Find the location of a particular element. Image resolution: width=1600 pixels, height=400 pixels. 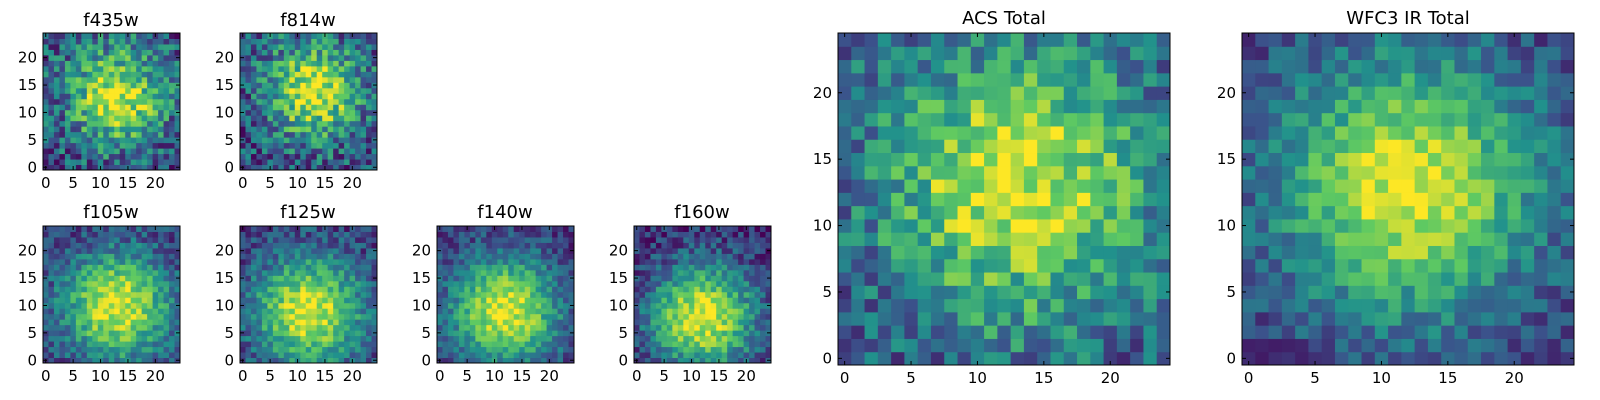

y-tick-label: 0 is located at coordinates (426, 360).